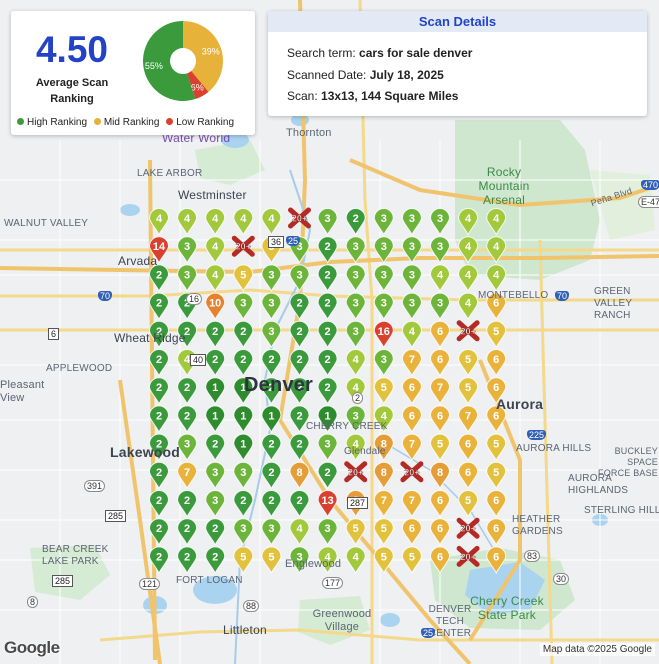  Describe the element at coordinates (159, 250) in the screenshot. I see `rank-pin: 14` at that location.